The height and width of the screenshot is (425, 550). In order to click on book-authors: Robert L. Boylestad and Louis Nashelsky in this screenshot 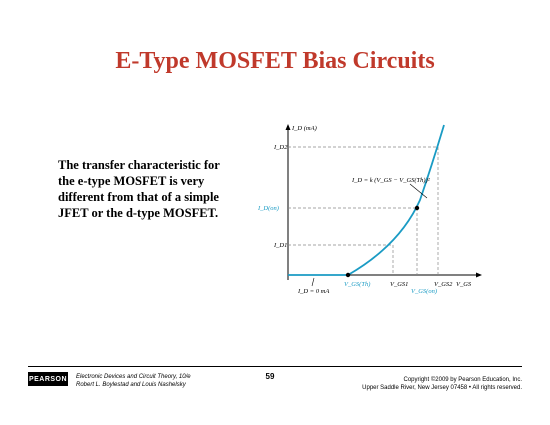, I will do `click(131, 385)`.